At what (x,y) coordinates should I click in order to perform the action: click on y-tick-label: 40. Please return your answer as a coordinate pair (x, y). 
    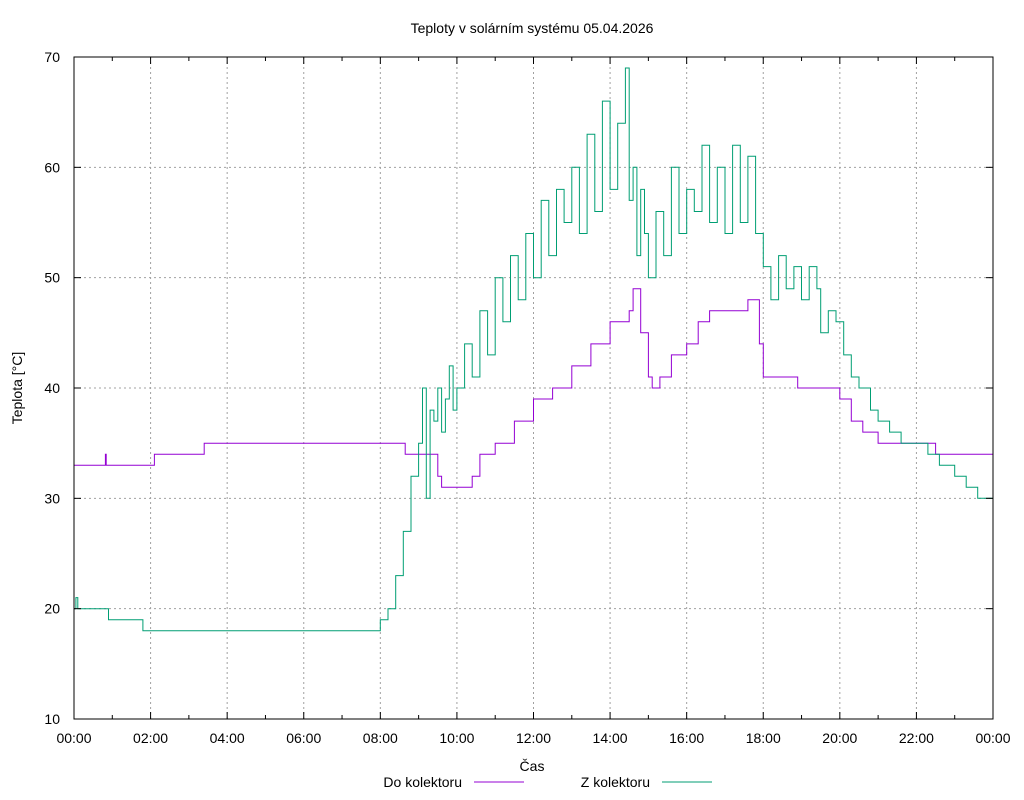
    Looking at the image, I should click on (52, 388).